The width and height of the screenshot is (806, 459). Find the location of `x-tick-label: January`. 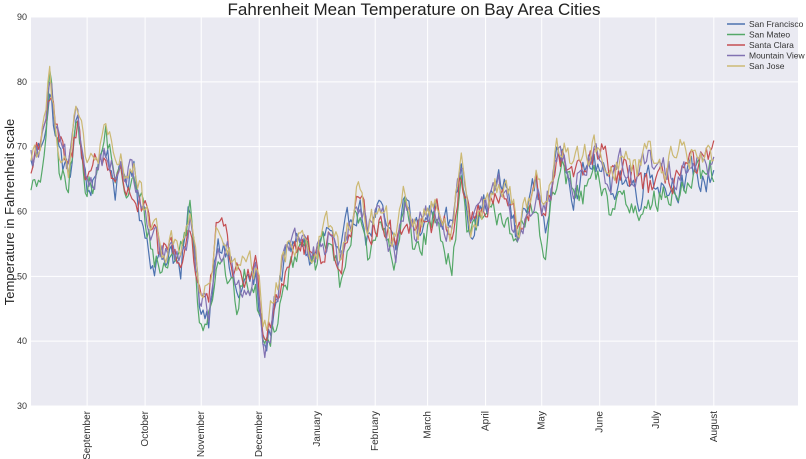

x-tick-label: January is located at coordinates (317, 429).